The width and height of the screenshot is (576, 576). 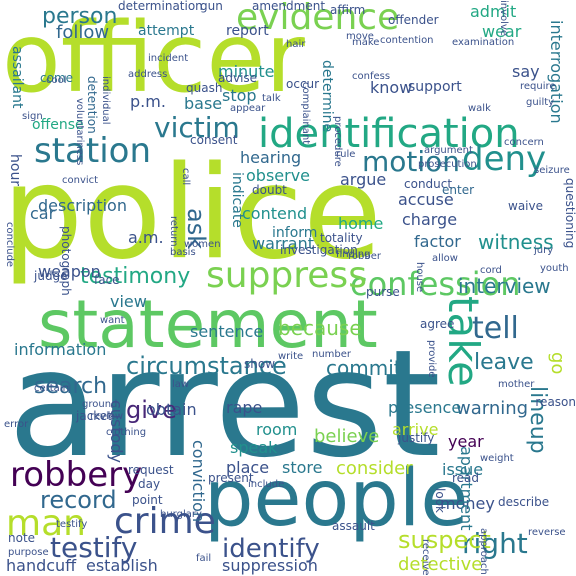 What do you see at coordinates (419, 277) in the screenshot?
I see `cloud-word-house: house` at bounding box center [419, 277].